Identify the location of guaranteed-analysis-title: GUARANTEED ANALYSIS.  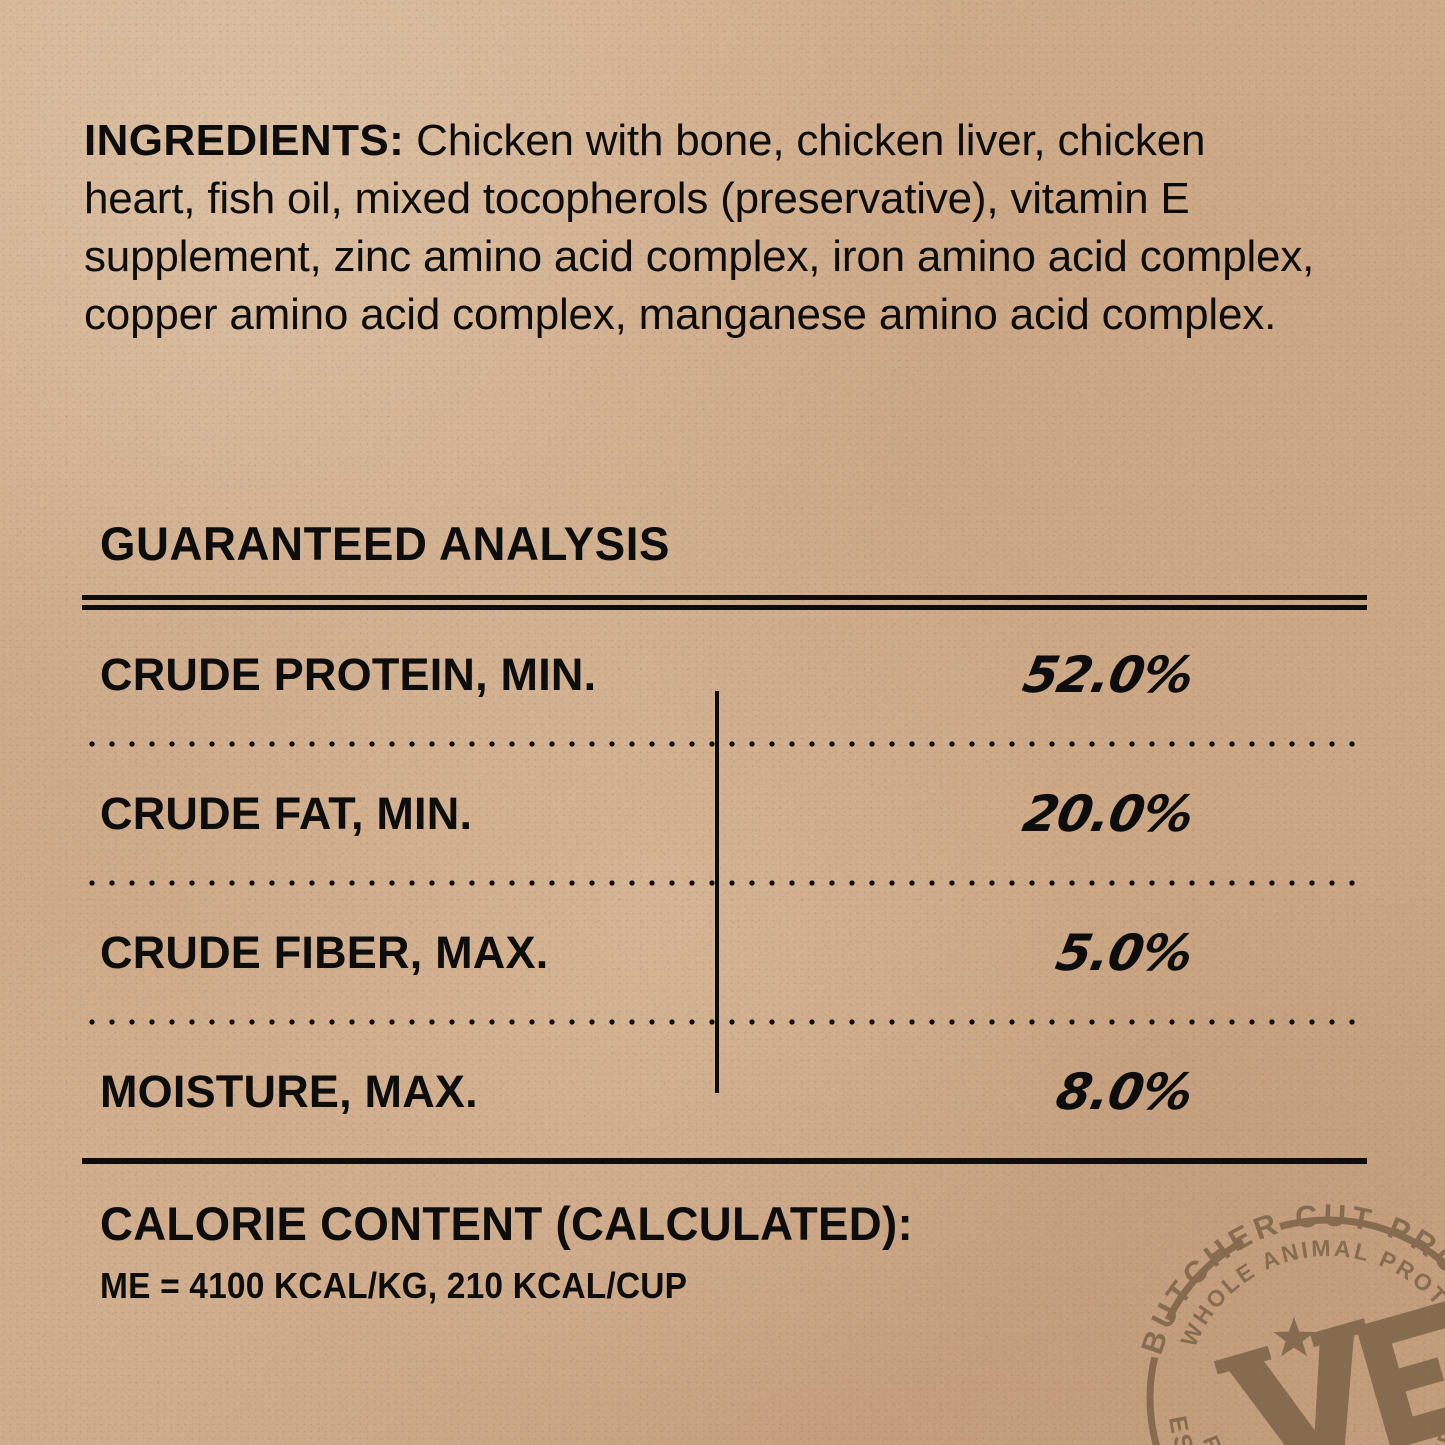
(385, 543).